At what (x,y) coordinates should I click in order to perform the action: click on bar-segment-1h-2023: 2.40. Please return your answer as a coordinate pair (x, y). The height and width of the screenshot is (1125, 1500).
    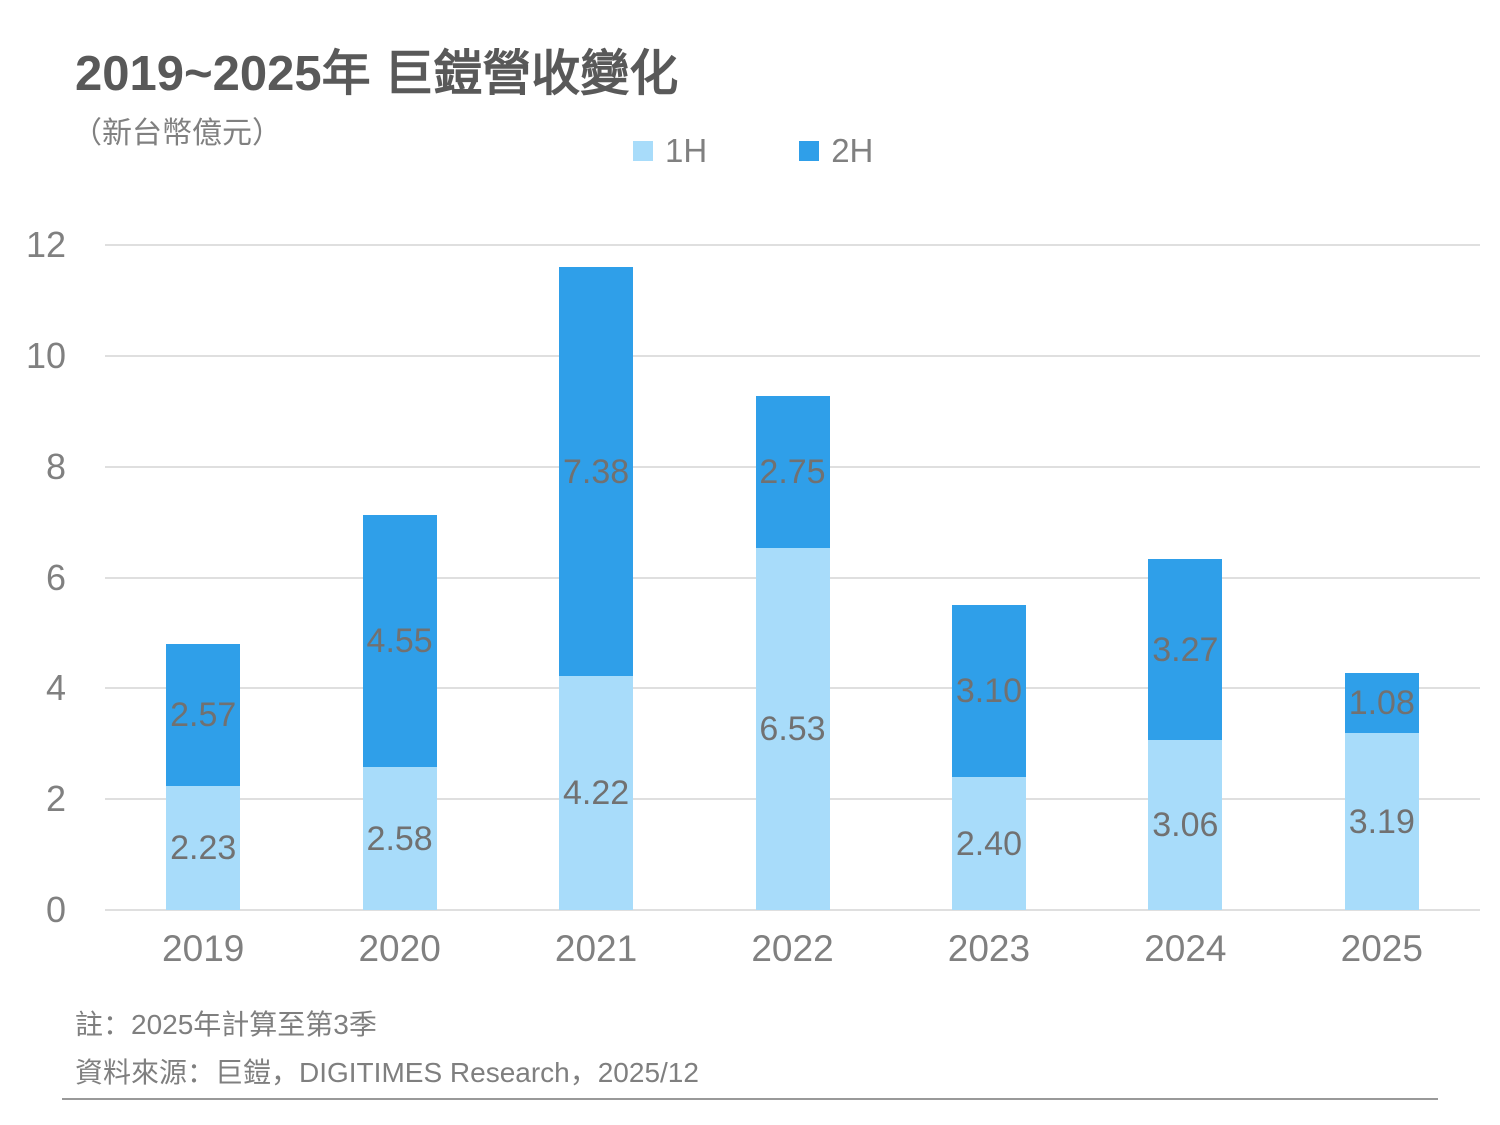
    Looking at the image, I should click on (988, 843).